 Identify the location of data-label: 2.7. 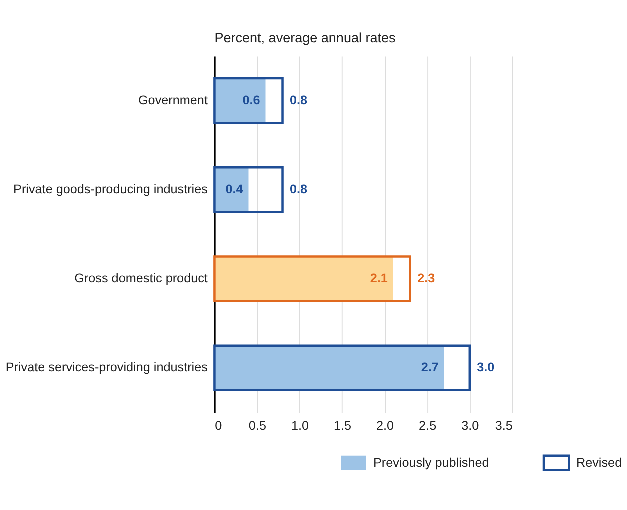
(430, 367).